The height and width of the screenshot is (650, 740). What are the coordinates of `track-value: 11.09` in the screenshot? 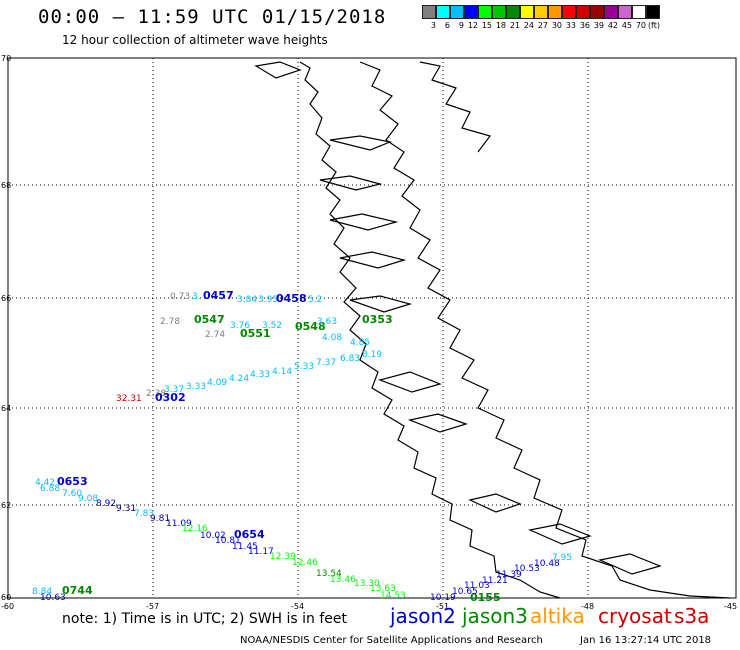 It's located at (179, 524).